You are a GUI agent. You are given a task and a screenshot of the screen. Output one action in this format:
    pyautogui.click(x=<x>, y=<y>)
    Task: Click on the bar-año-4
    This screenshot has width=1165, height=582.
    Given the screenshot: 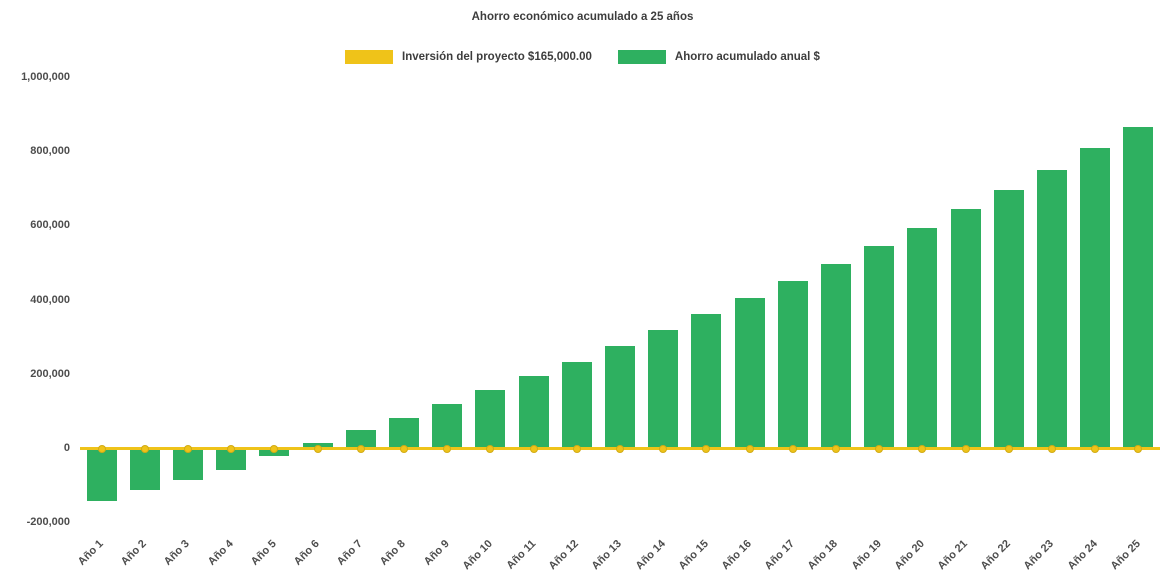 What is the action you would take?
    pyautogui.click(x=231, y=459)
    